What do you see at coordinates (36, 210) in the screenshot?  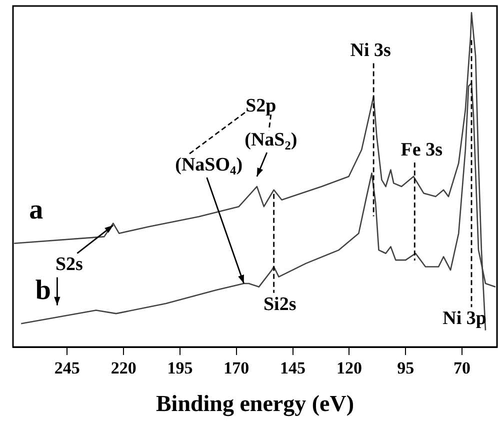 I see `series-label: a` at bounding box center [36, 210].